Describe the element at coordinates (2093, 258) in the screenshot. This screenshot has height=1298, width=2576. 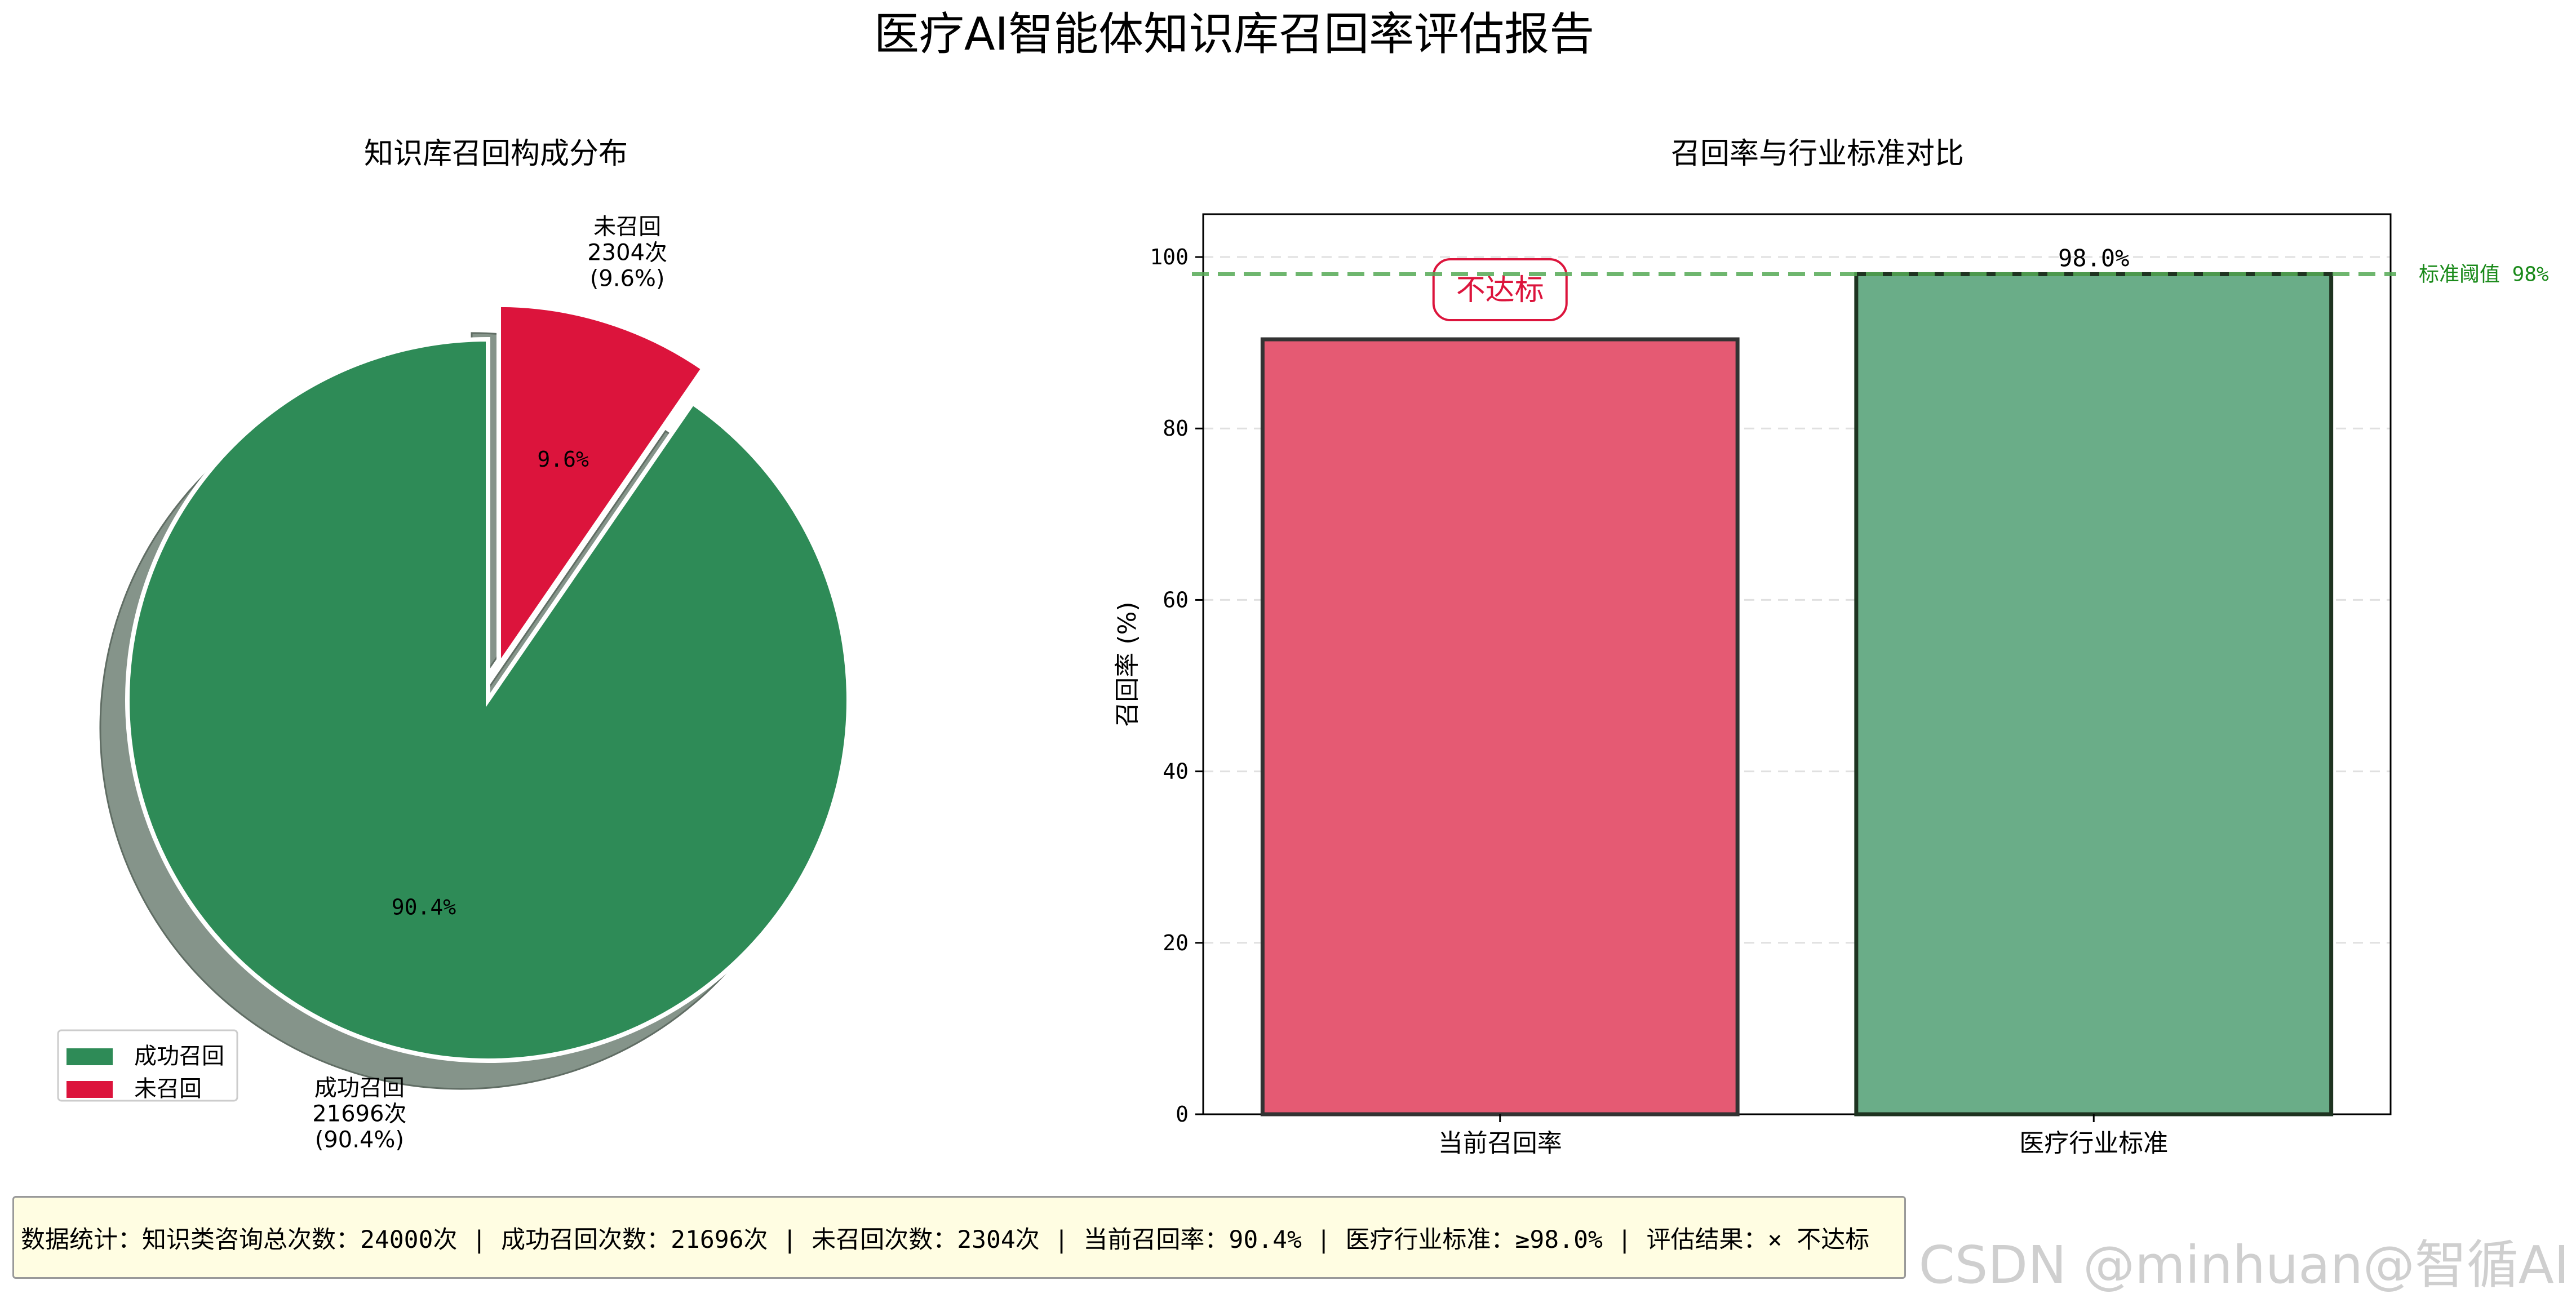
I see `bar-value-label: 98.0%` at that location.